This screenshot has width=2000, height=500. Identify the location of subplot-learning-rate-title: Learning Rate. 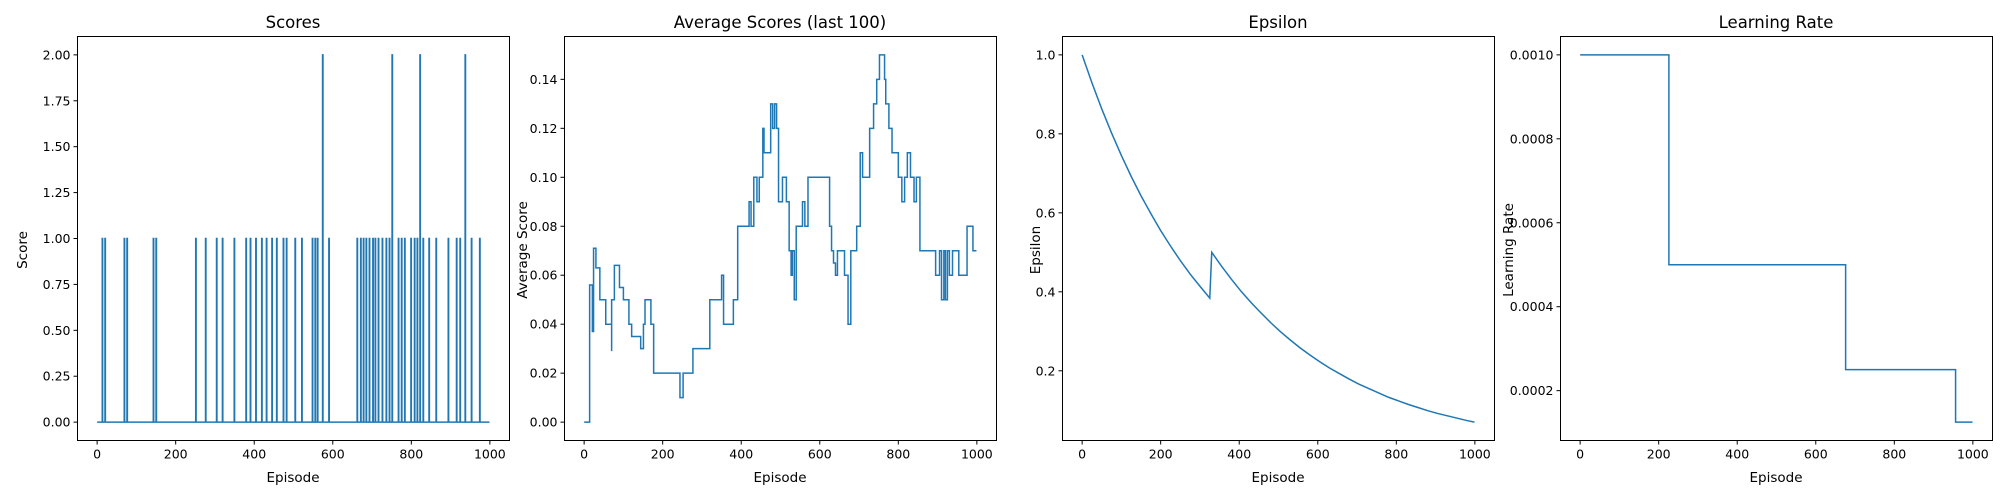
(1776, 22).